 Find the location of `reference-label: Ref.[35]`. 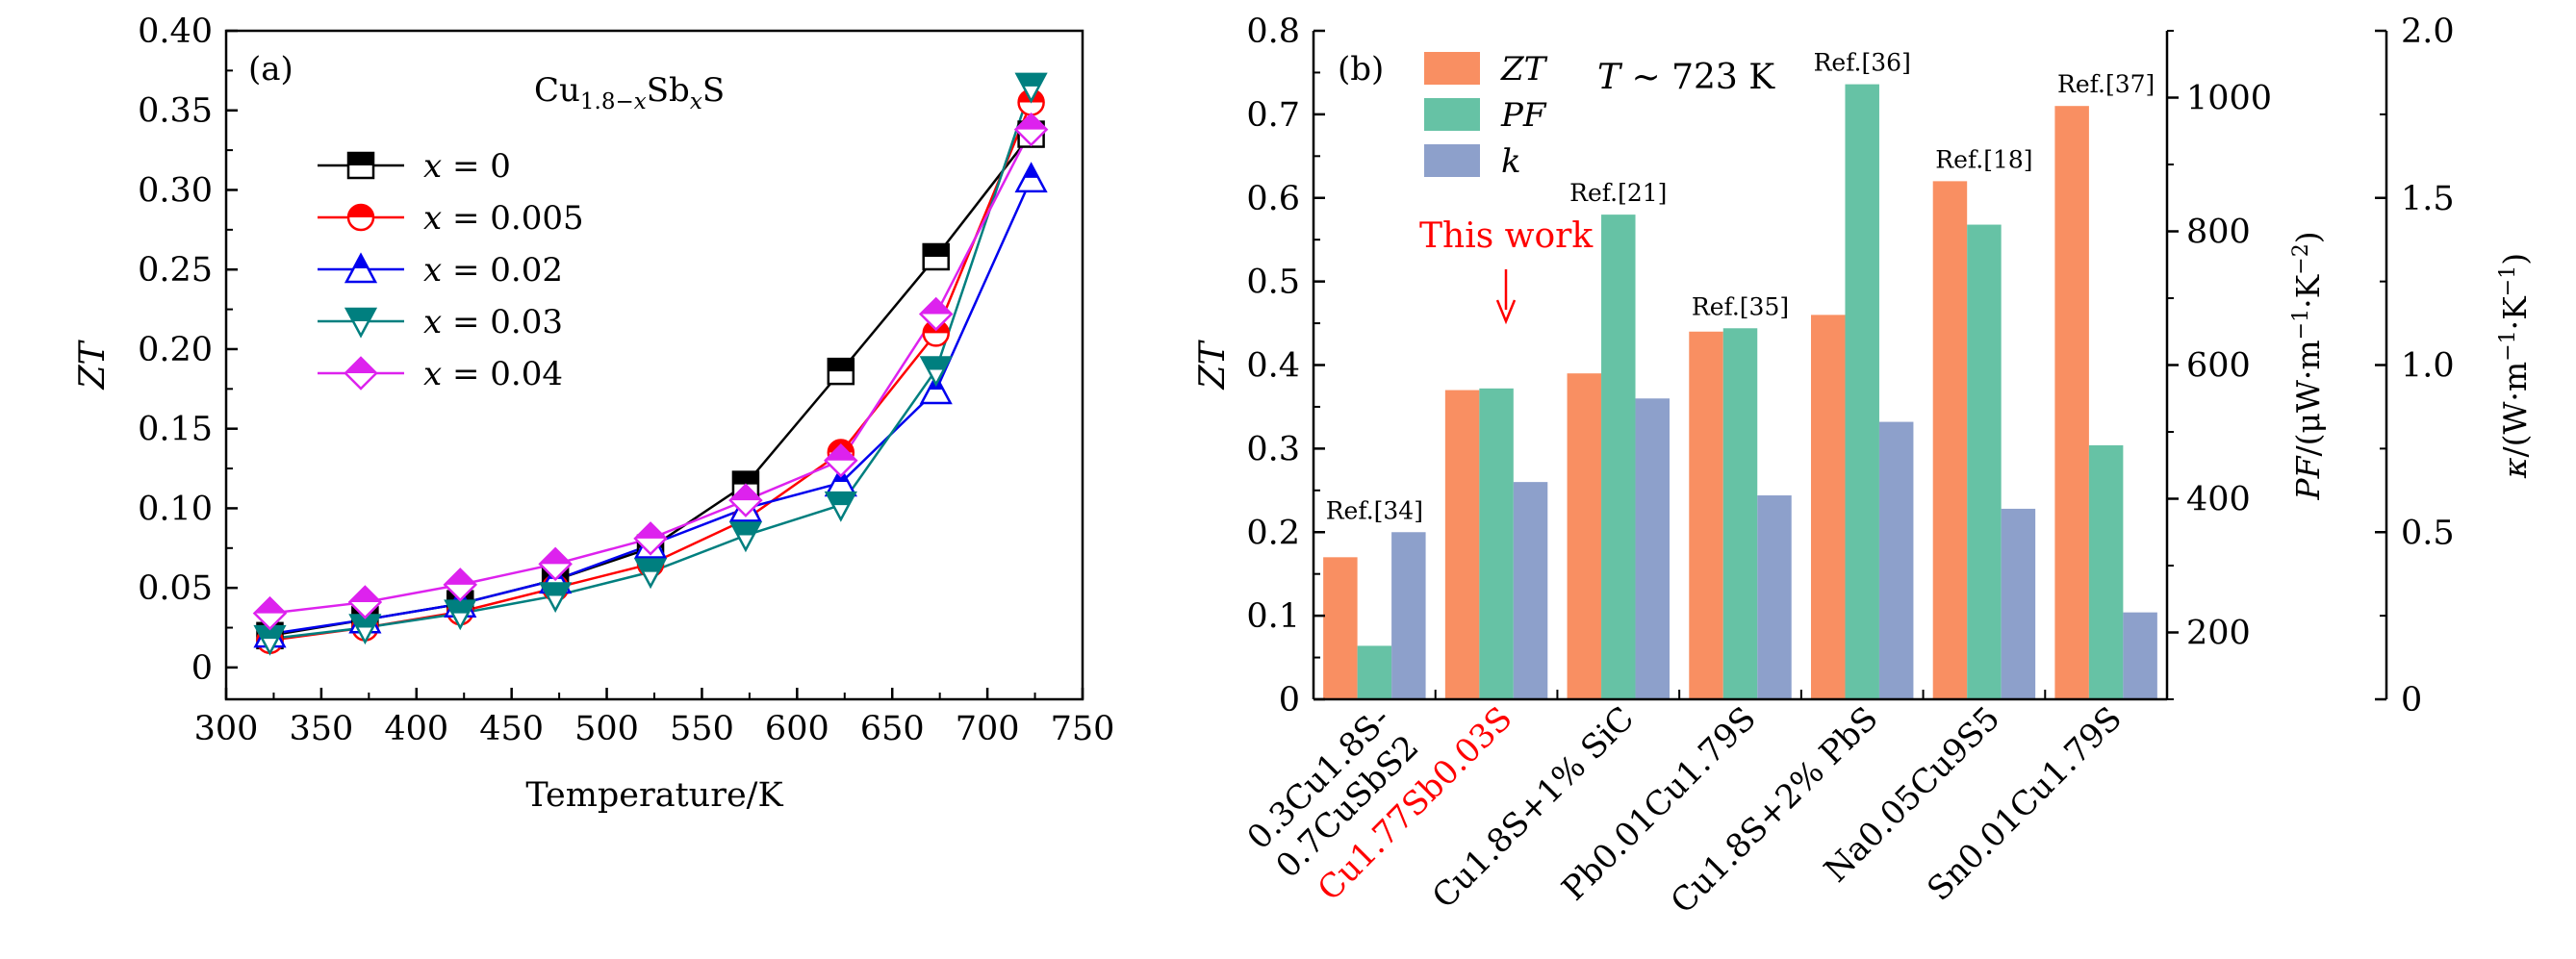

reference-label: Ref.[35] is located at coordinates (1740, 306).